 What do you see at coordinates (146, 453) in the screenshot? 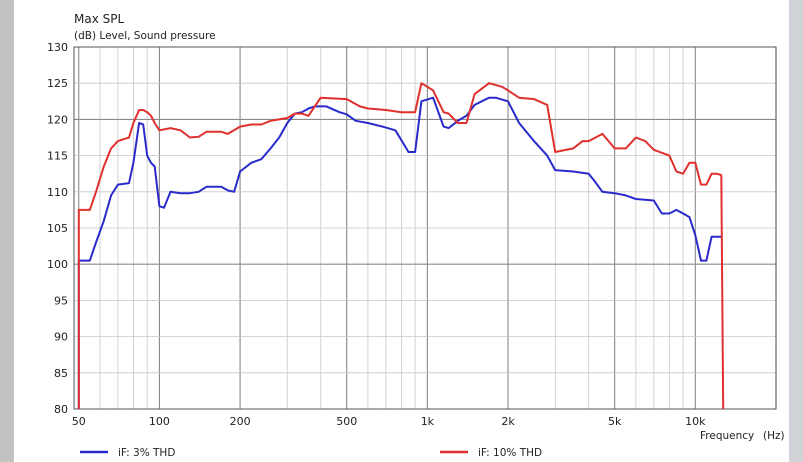
I see `legend-label-1: iF: 3% THD` at bounding box center [146, 453].